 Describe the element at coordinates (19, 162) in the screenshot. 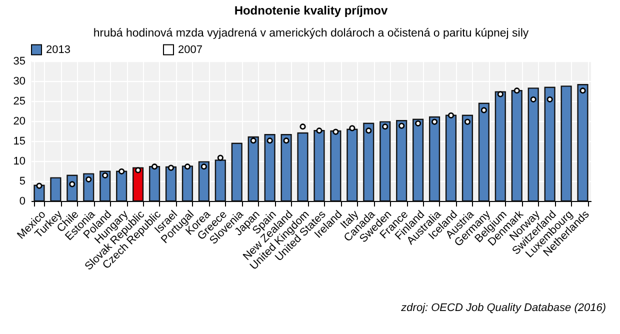

I see `y-tick-label: 10` at that location.